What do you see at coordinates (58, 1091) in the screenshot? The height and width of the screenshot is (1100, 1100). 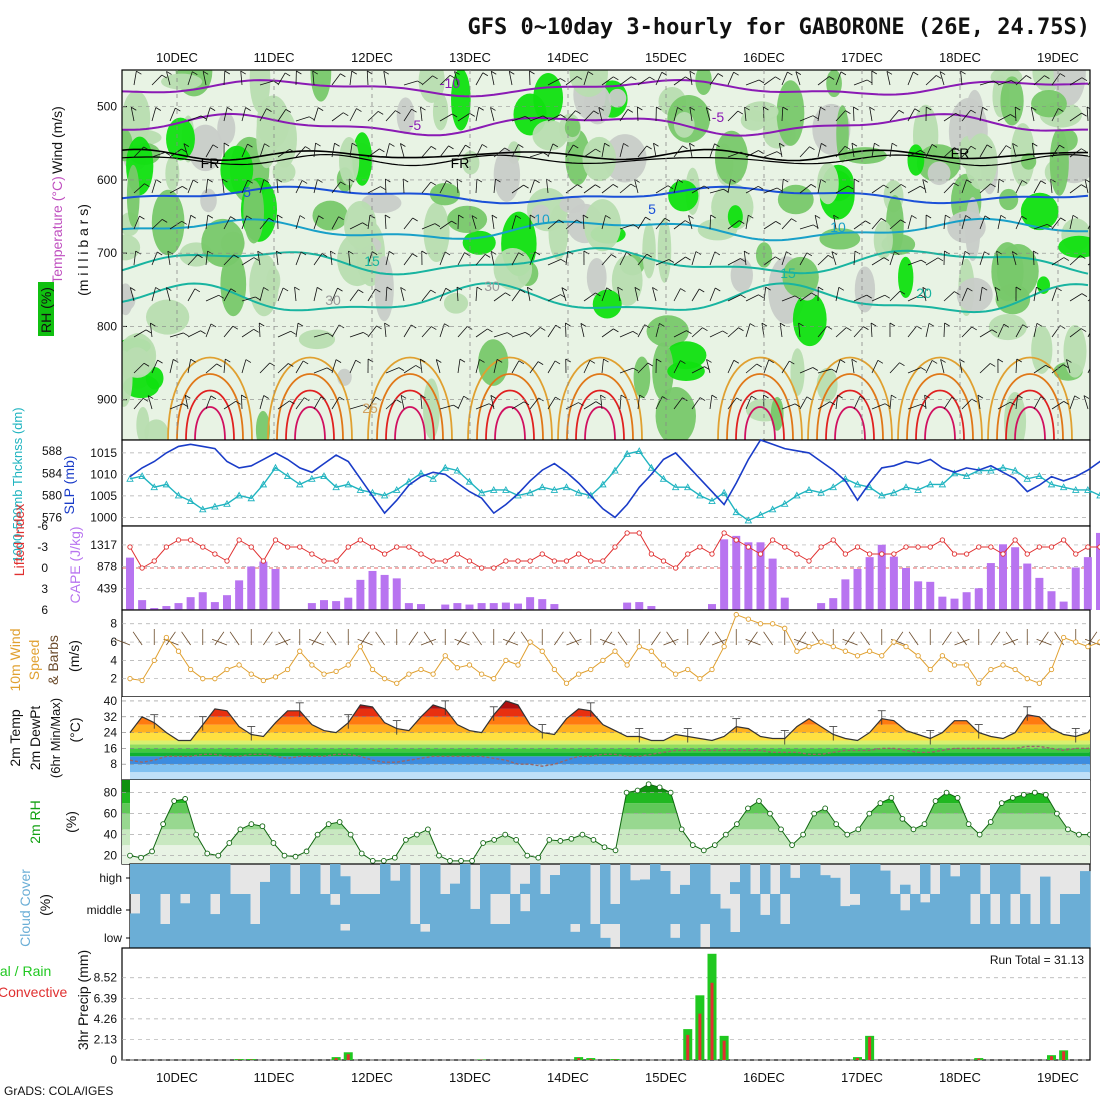 I see `credit: GrADS: COLA/IGES` at bounding box center [58, 1091].